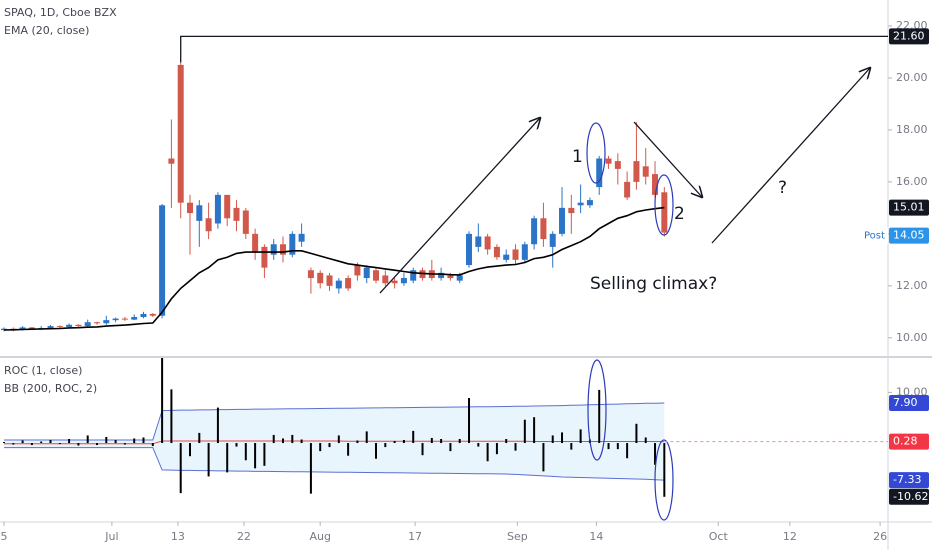 The image size is (932, 550). I want to click on basis-label: 0.28, so click(905, 441).